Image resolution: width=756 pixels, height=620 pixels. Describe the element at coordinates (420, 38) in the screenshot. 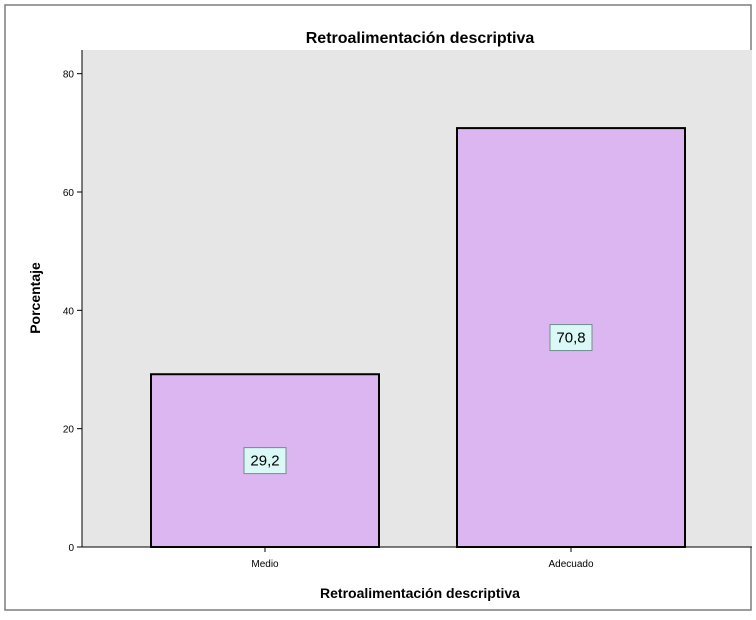

I see `chart-title: Retroalimentación descriptiva` at that location.